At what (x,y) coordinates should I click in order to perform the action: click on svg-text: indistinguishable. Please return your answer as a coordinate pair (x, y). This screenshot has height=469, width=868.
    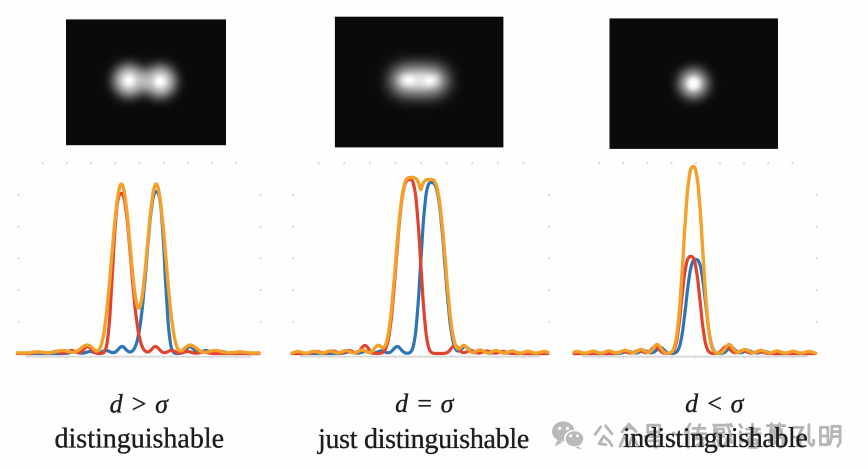
    Looking at the image, I should click on (715, 438).